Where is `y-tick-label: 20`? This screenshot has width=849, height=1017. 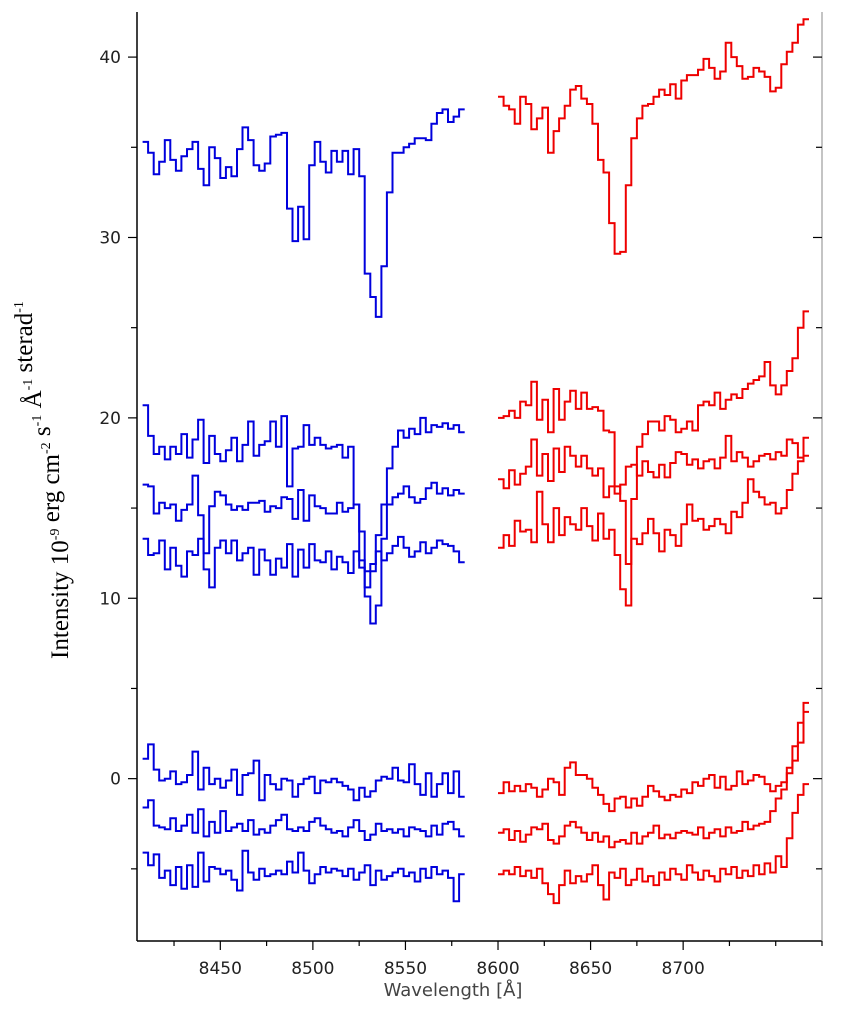 y-tick-label: 20 is located at coordinates (110, 419).